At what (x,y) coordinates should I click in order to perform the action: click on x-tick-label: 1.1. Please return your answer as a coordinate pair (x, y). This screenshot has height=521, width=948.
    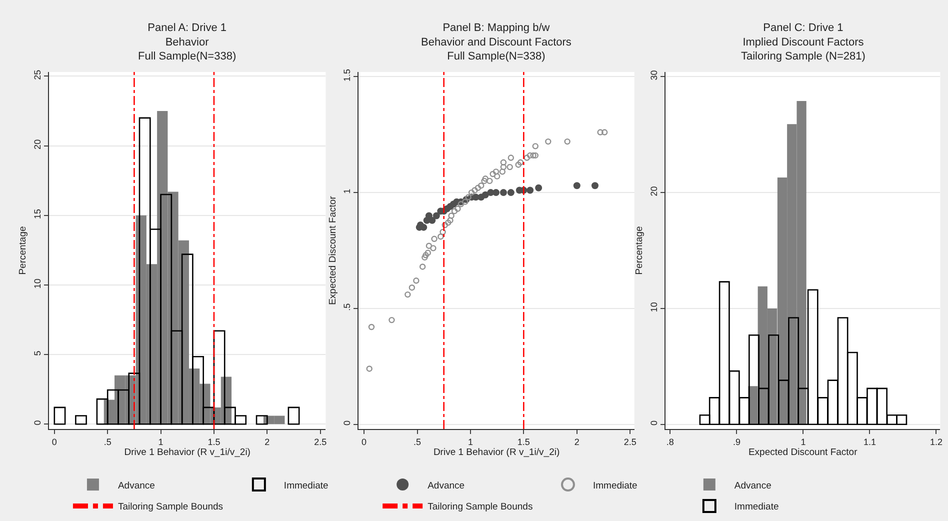
    Looking at the image, I should click on (869, 441).